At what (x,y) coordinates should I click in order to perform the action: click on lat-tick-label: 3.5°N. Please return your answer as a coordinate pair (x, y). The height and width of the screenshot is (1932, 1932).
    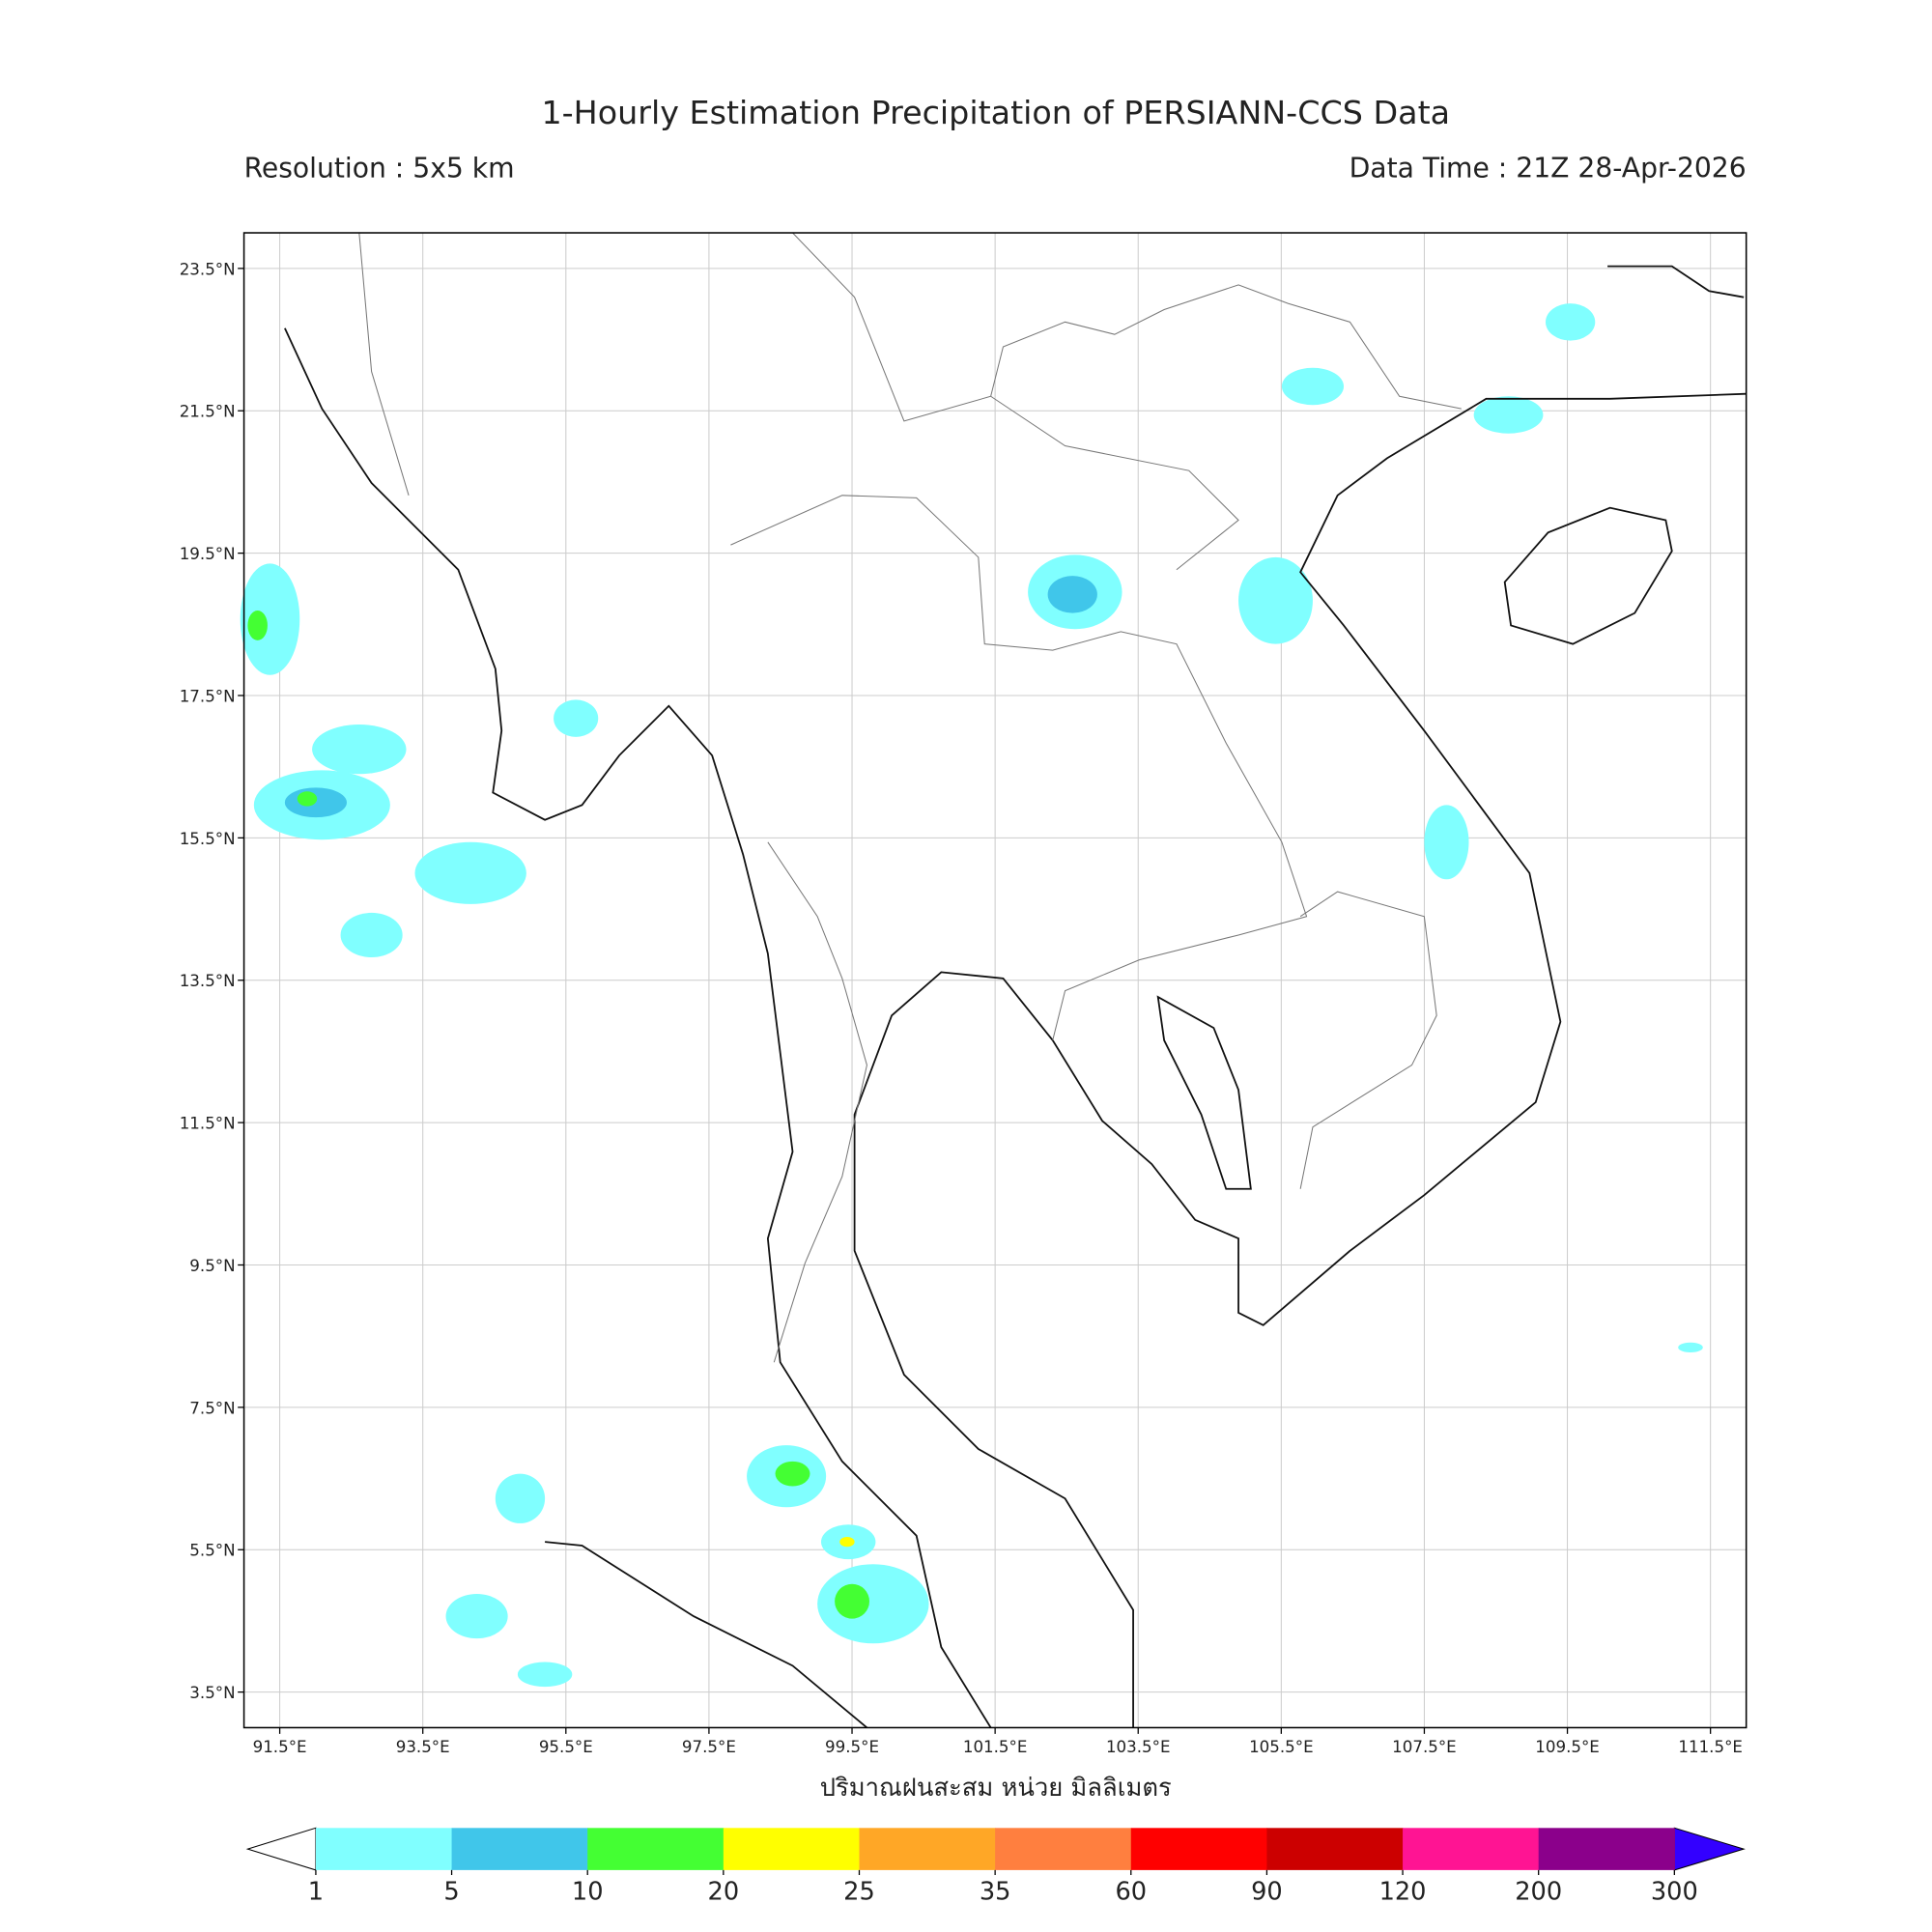
    Looking at the image, I should click on (212, 1693).